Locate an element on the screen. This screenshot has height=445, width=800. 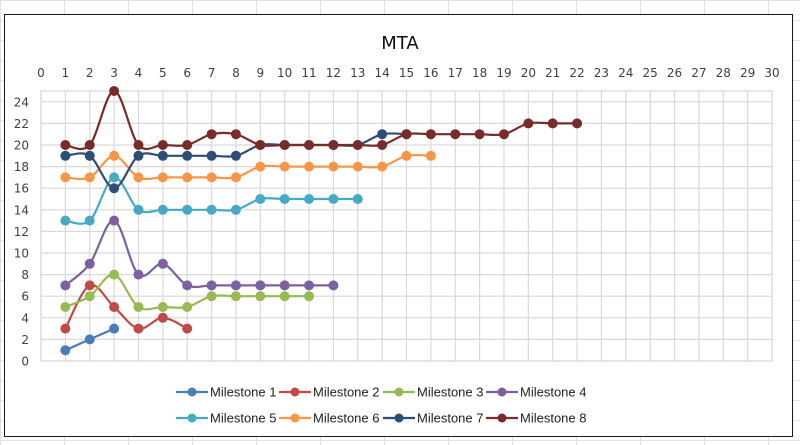
x-tick-label: 20 is located at coordinates (528, 73).